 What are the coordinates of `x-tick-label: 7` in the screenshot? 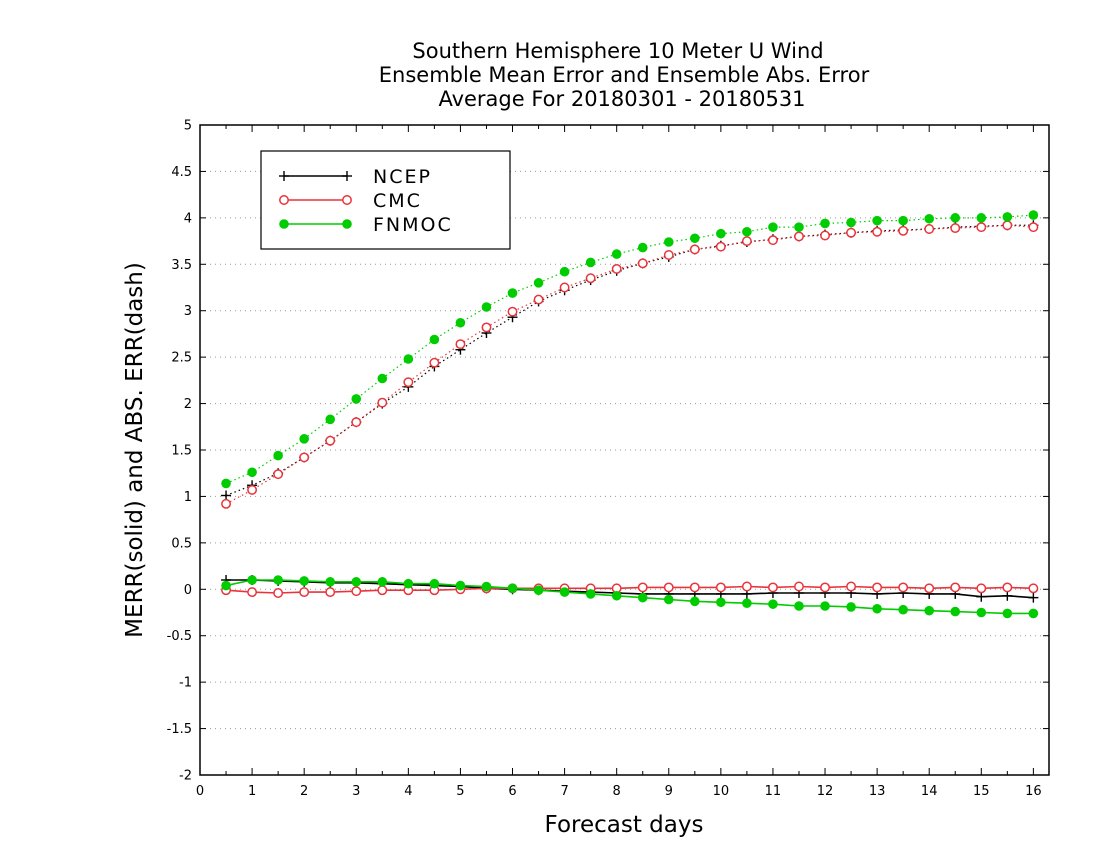 It's located at (564, 791).